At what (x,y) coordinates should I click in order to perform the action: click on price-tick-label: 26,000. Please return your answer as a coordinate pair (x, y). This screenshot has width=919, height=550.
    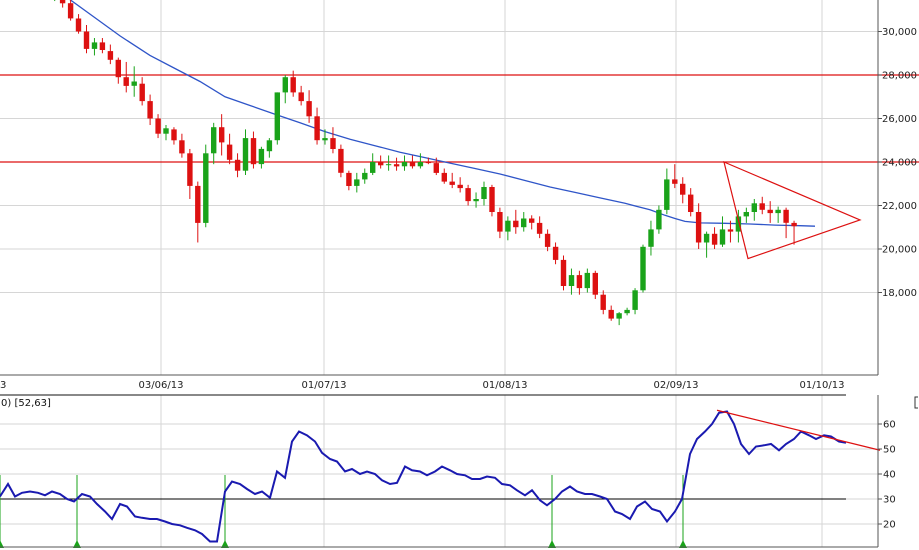
    Looking at the image, I should click on (899, 119).